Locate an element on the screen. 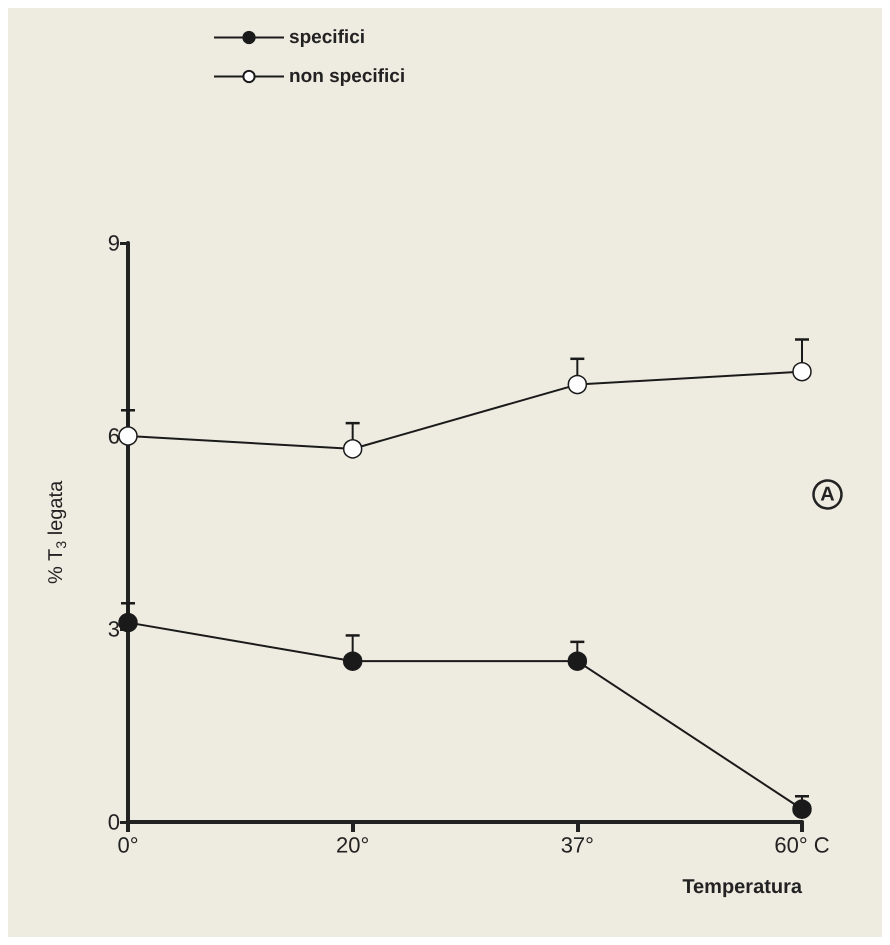  y-tick-label: 3 is located at coordinates (114, 629).